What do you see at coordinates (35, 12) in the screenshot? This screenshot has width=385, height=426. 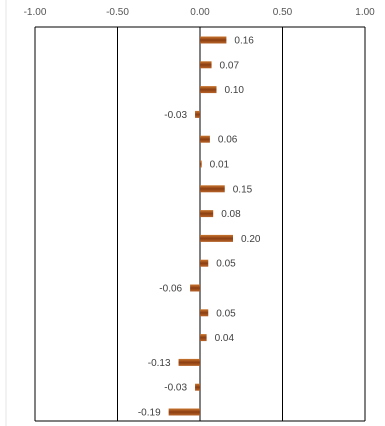 I see `x-tick-label: -1.00` at bounding box center [35, 12].